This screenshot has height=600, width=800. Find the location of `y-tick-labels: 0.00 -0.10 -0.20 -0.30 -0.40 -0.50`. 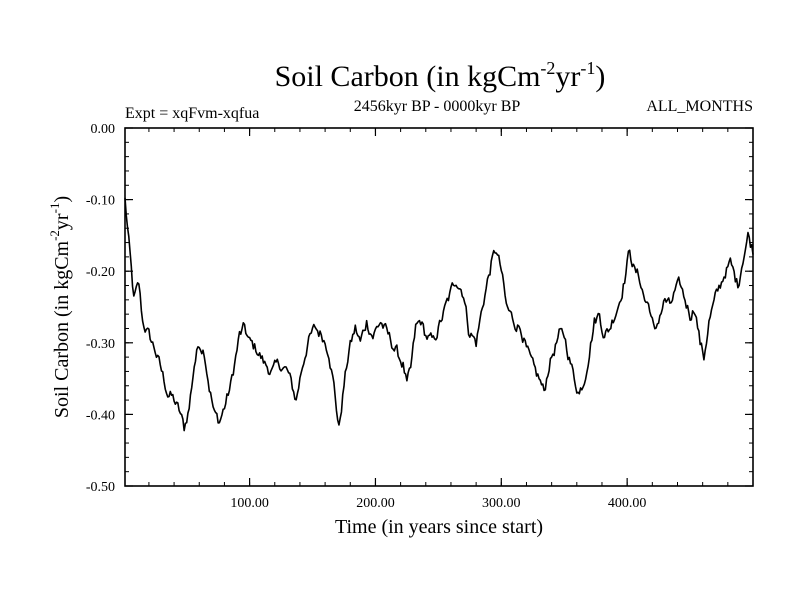

y-tick-labels: 0.00 -0.10 -0.20 -0.30 -0.40 -0.50 is located at coordinates (100, 308).